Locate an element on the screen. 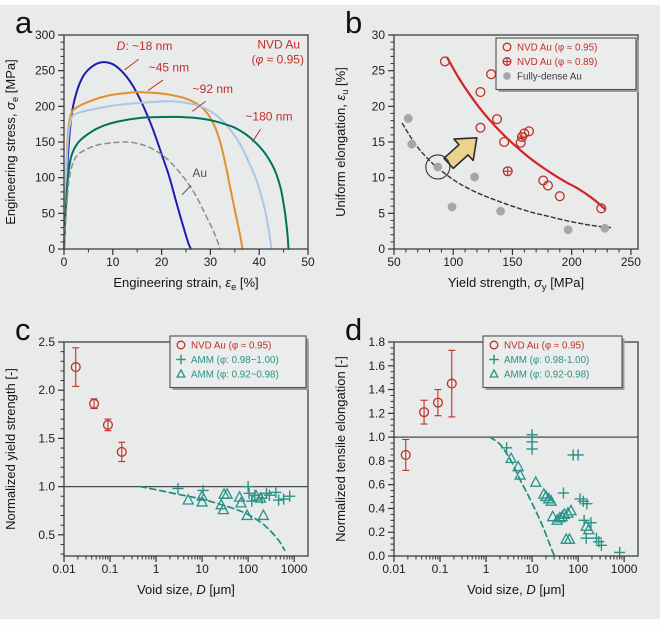 Image resolution: width=660 pixels, height=630 pixels. svg-text: Normalized yield strength [-] is located at coordinates (10, 449).